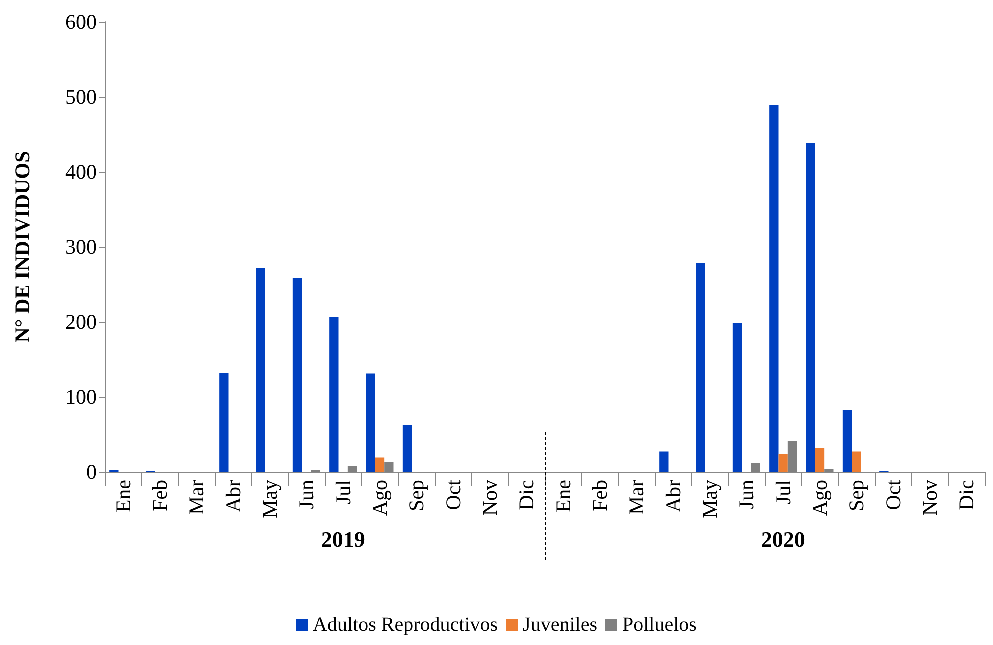 The width and height of the screenshot is (993, 645). I want to click on legend-label: Juveniles, so click(560, 625).